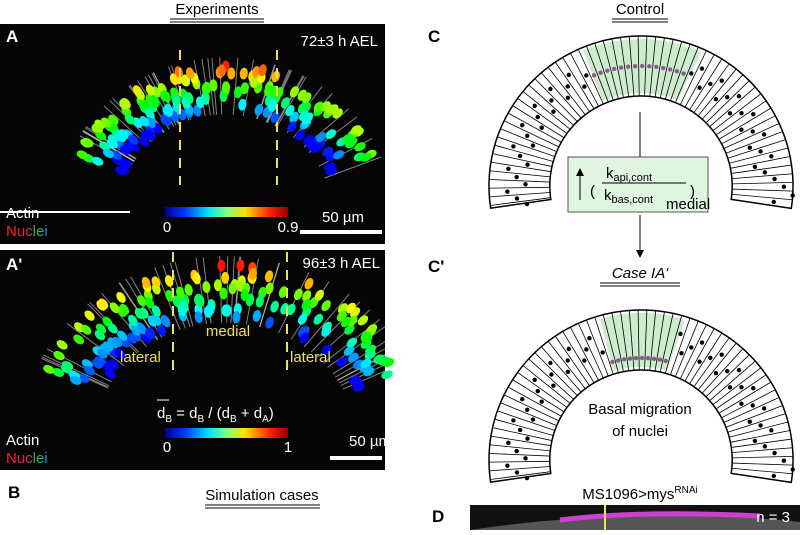  I want to click on panel-label: B, so click(14, 492).